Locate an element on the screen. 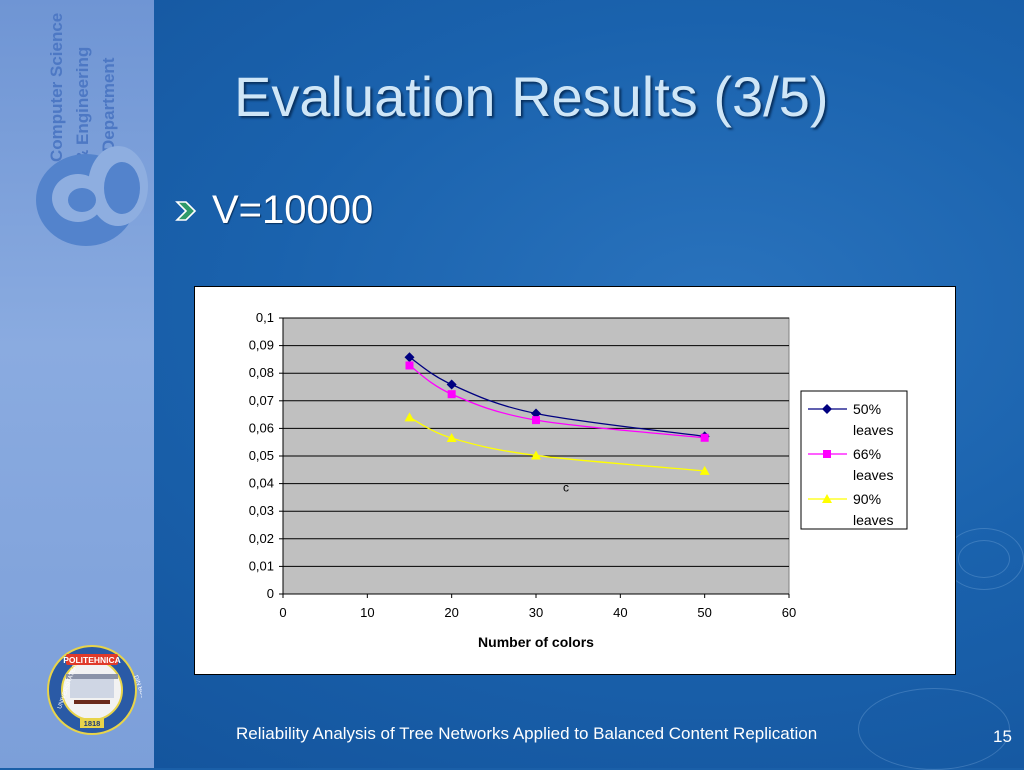 The width and height of the screenshot is (1024, 770). dept-line-1: Computer Science is located at coordinates (56, 87).